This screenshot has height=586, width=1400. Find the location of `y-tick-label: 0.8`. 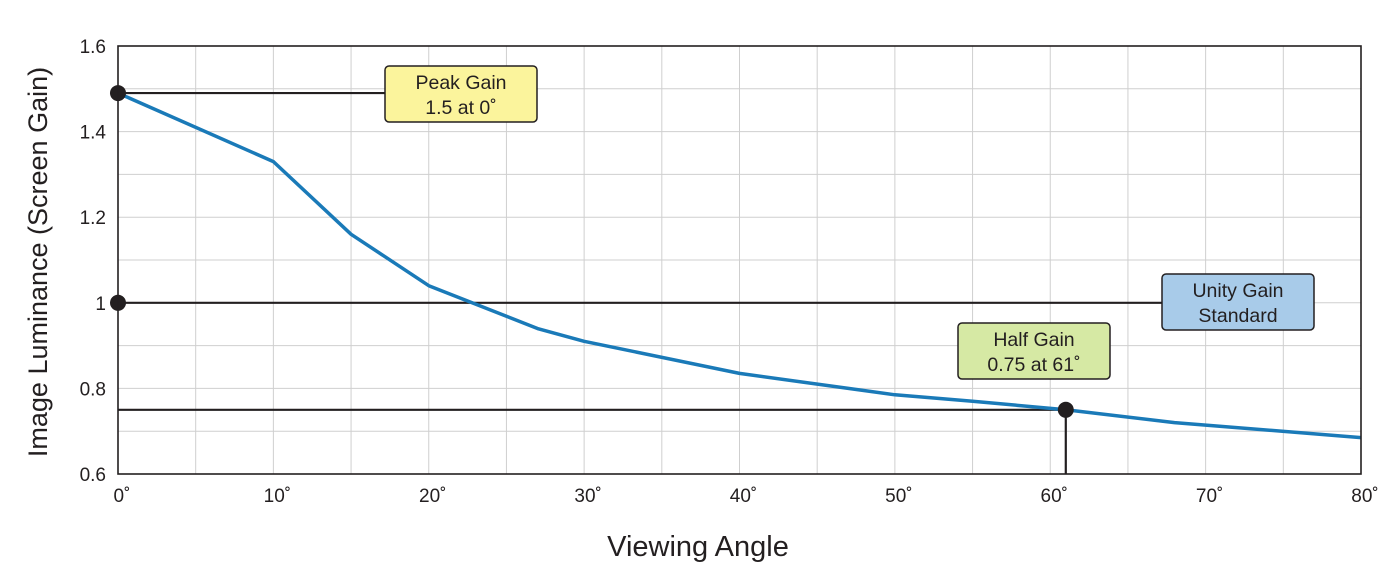

y-tick-label: 0.8 is located at coordinates (93, 389).